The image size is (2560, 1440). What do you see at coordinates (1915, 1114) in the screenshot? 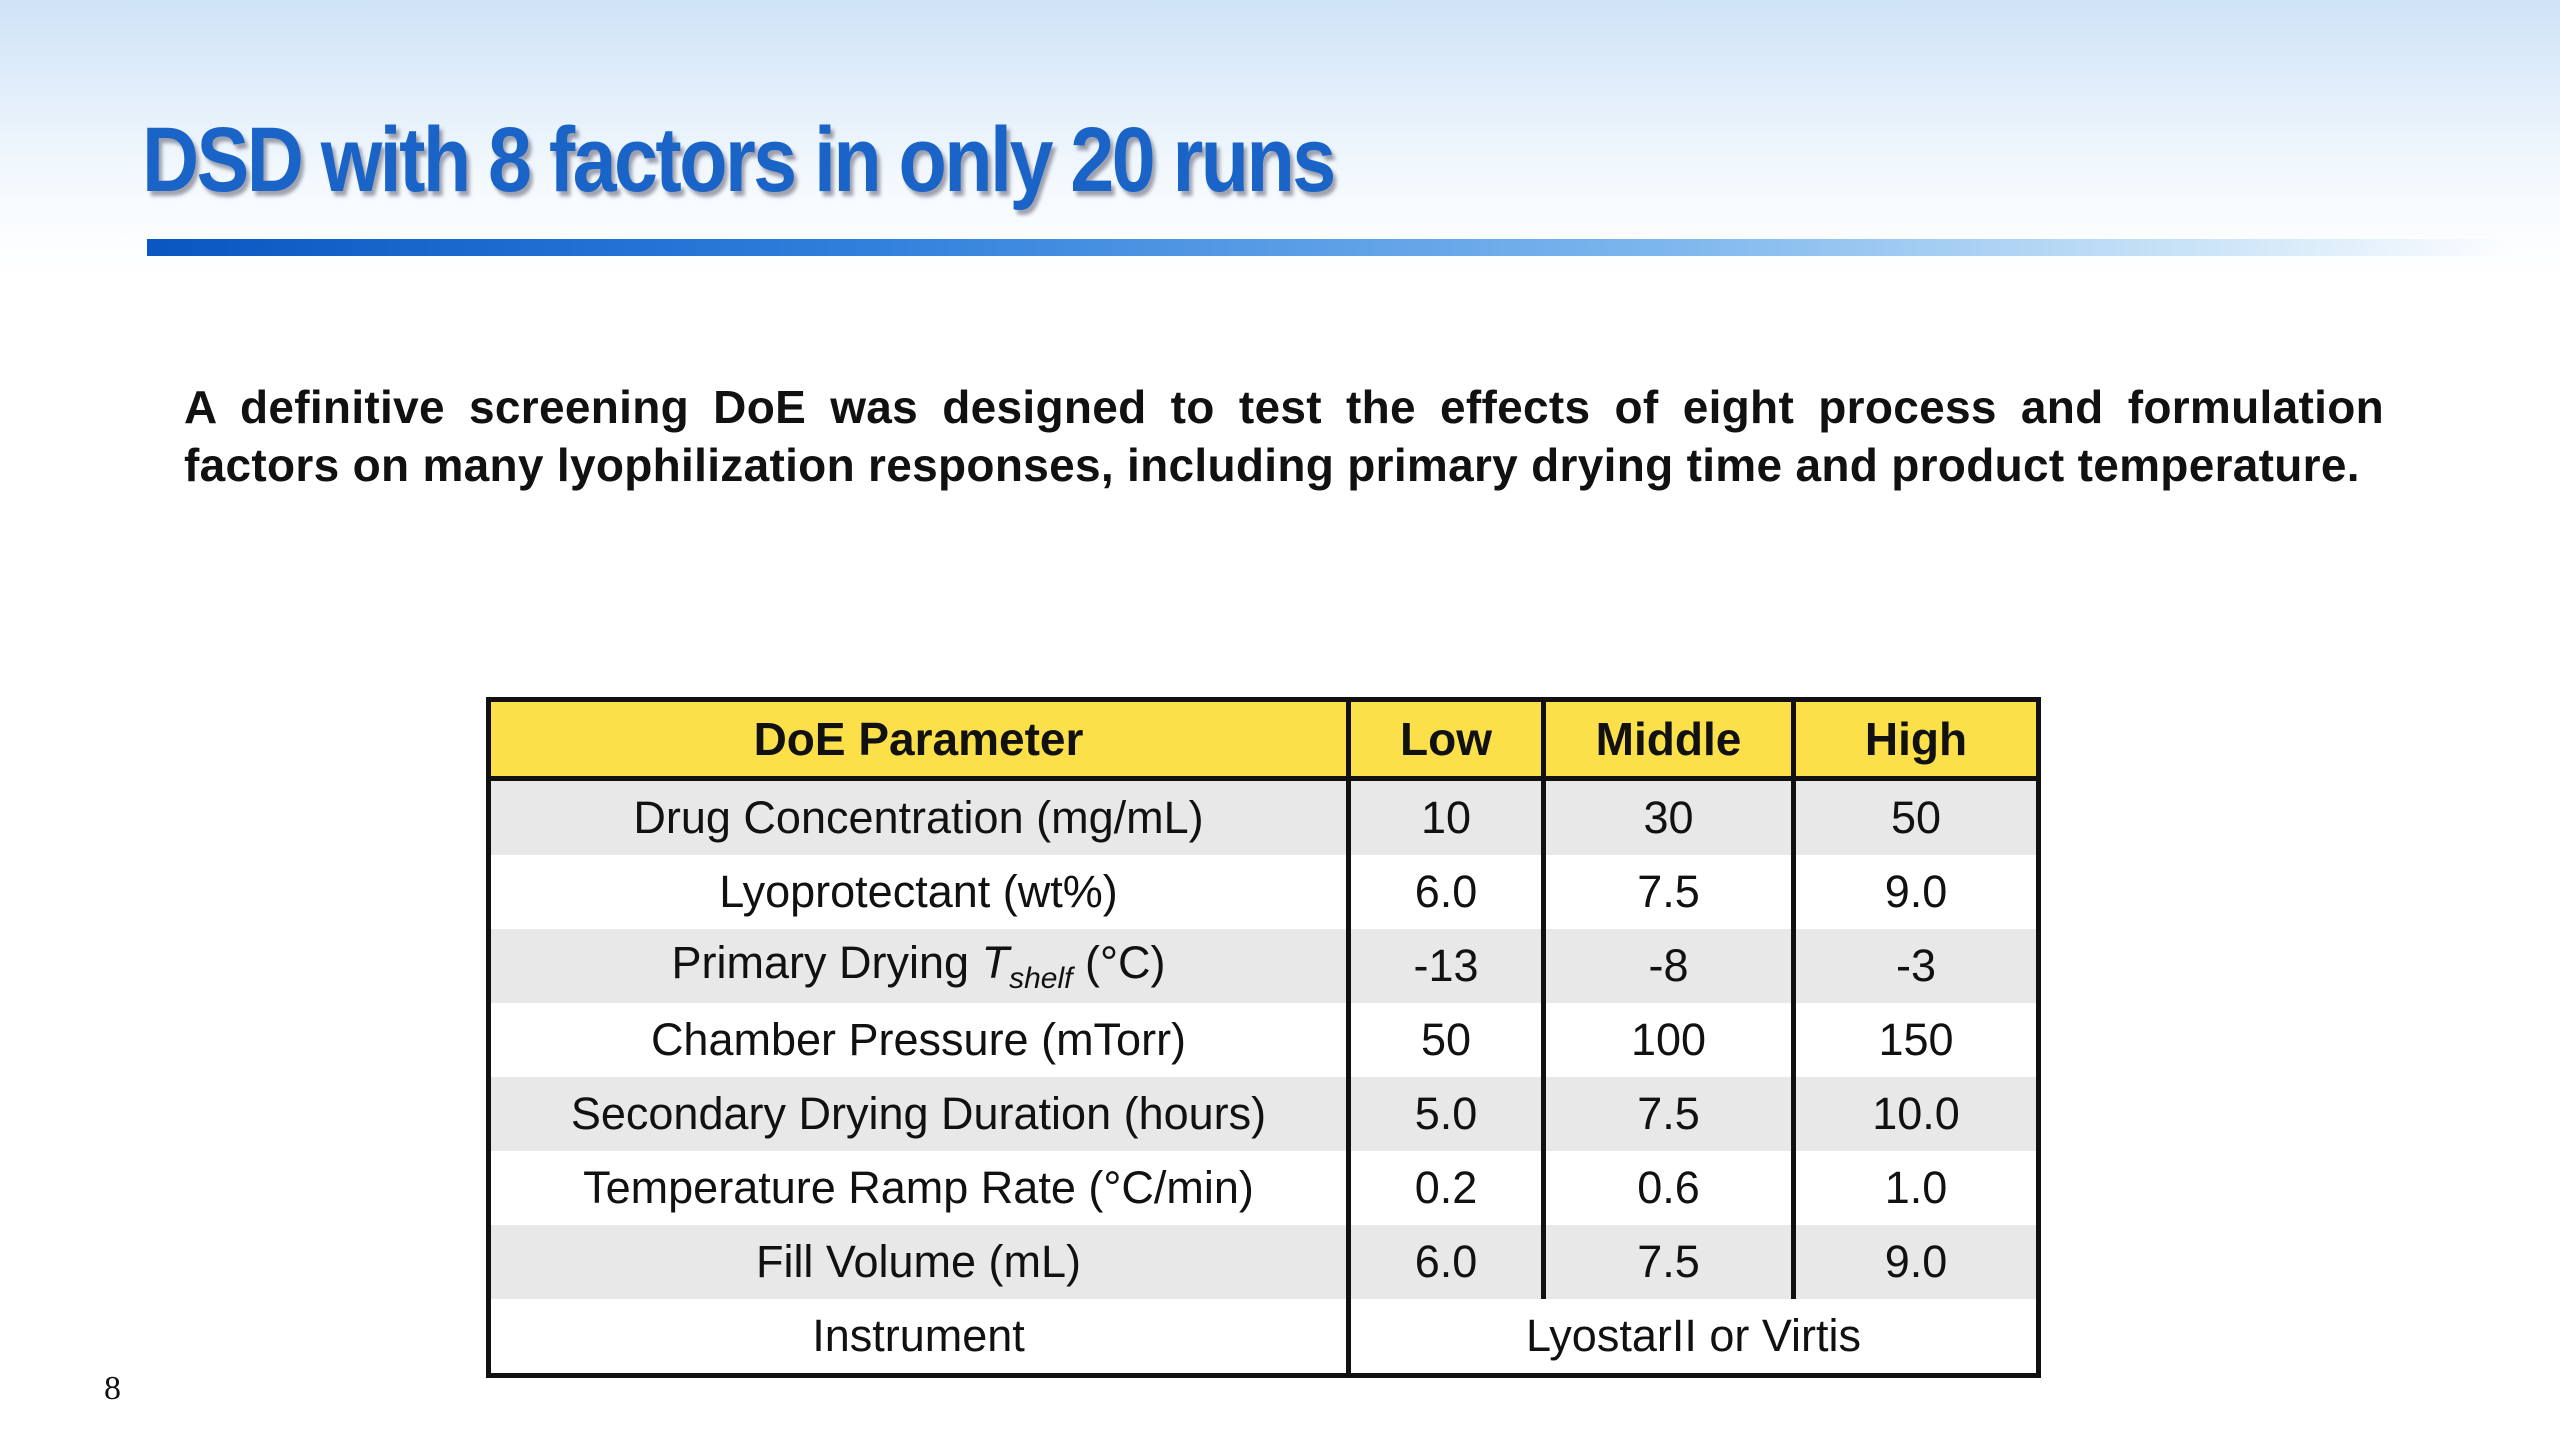
I see `high-cell: 10.0` at bounding box center [1915, 1114].